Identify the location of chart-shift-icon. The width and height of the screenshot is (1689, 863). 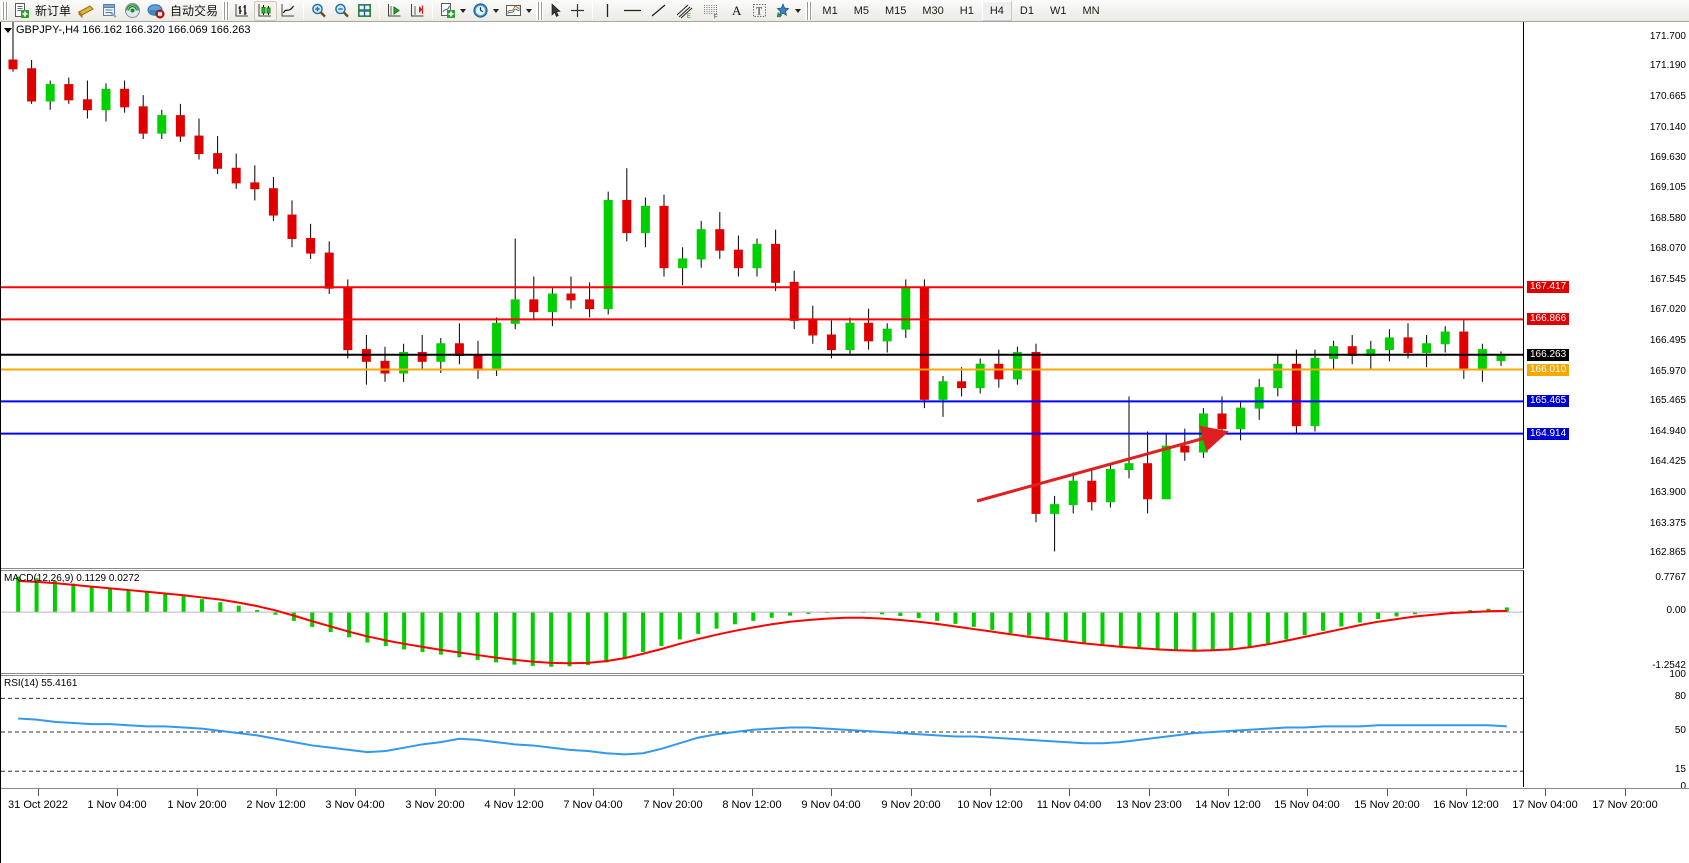
(417, 10).